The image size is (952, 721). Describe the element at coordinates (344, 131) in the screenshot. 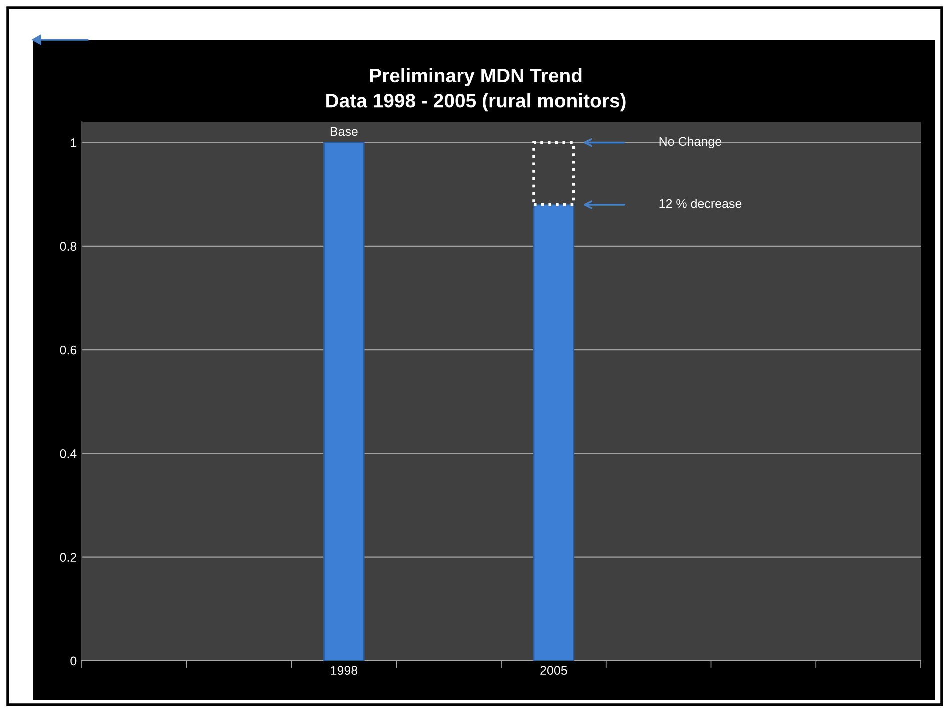

I see `annotation: Base` at that location.